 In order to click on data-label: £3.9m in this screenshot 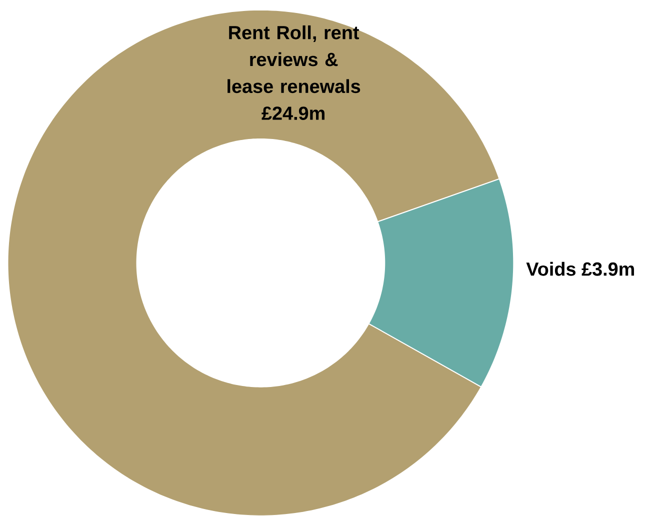, I will do `click(608, 269)`.